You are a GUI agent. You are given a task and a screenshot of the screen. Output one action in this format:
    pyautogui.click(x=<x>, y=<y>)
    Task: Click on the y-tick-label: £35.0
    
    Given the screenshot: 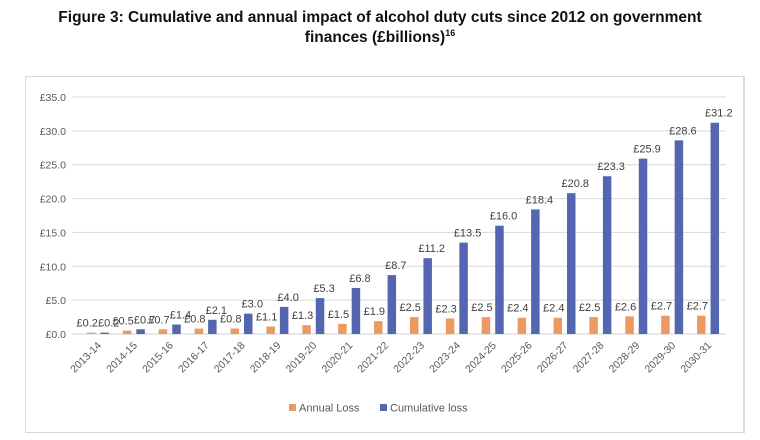 What is the action you would take?
    pyautogui.click(x=53, y=98)
    